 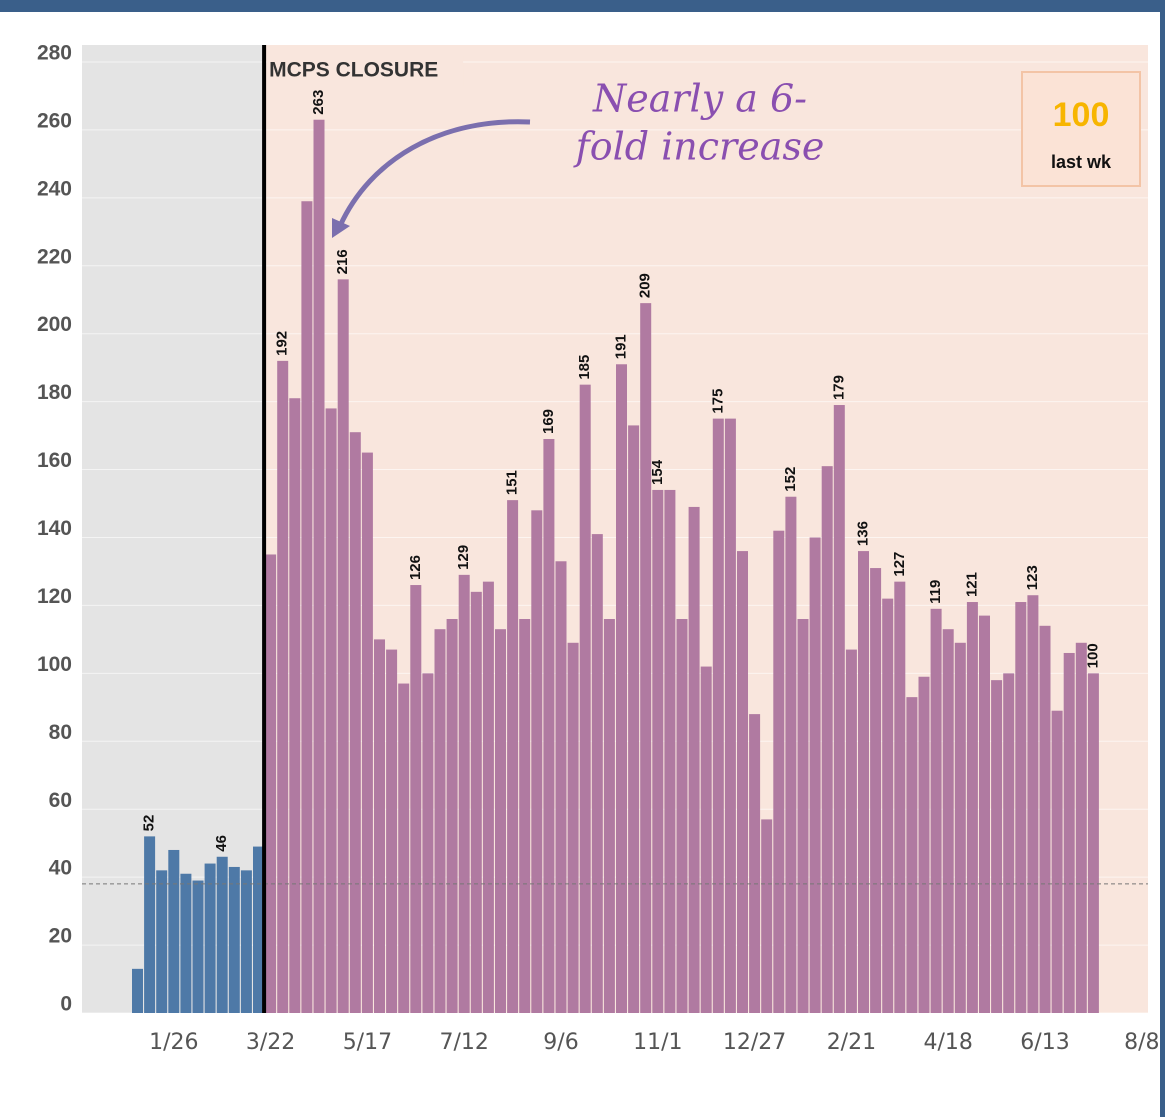 I want to click on value-label: 127, so click(x=899, y=564).